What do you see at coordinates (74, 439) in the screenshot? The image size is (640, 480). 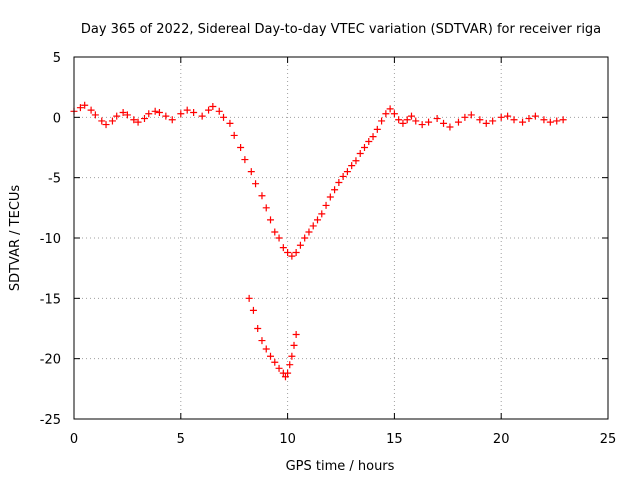 I see `x-tick-label: 0` at bounding box center [74, 439].